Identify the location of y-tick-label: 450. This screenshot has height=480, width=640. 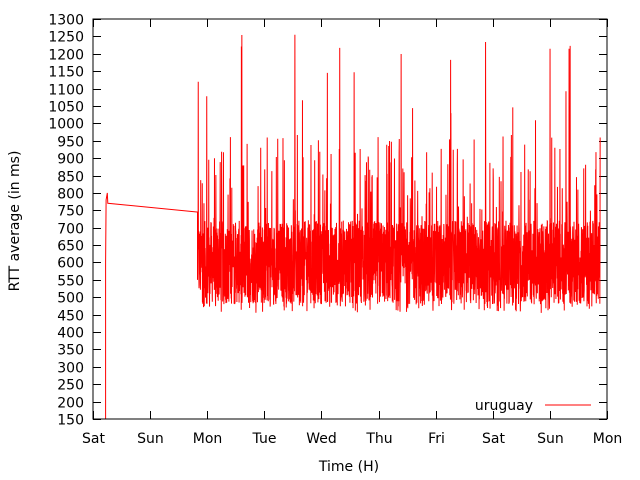
(70, 317).